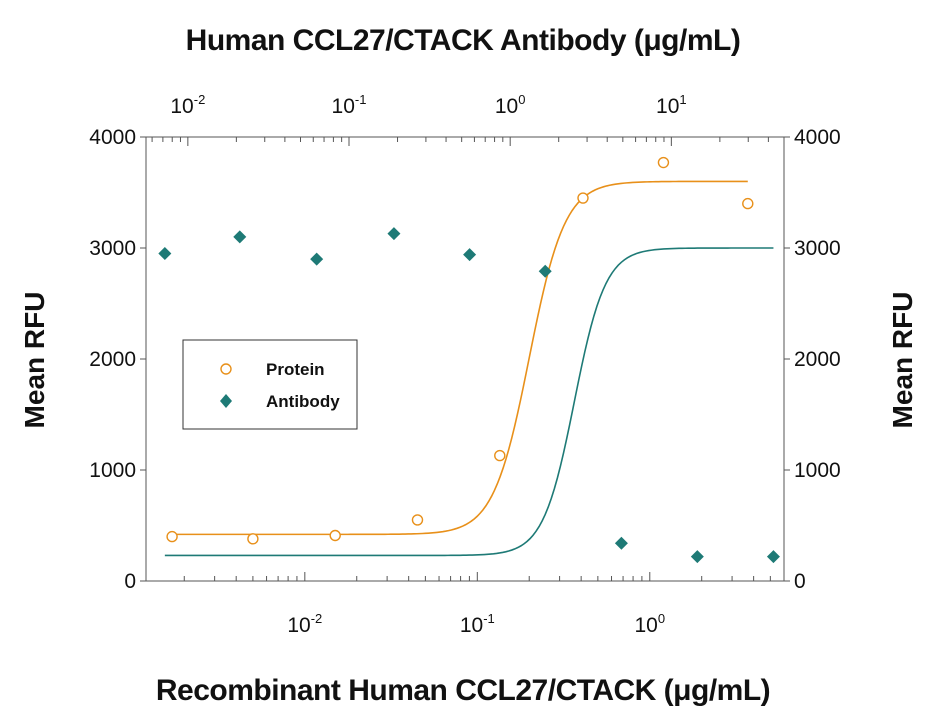 The height and width of the screenshot is (717, 929). I want to click on left-axis-ticks: 0 1000 2000 3000 4000, so click(117, 359).